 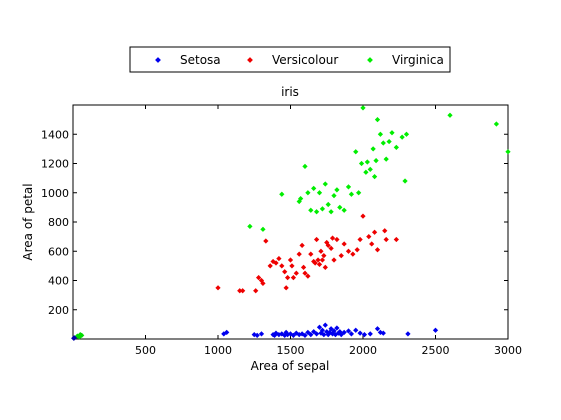 What do you see at coordinates (200, 60) in the screenshot?
I see `legend-label-setosa: Setosa` at bounding box center [200, 60].